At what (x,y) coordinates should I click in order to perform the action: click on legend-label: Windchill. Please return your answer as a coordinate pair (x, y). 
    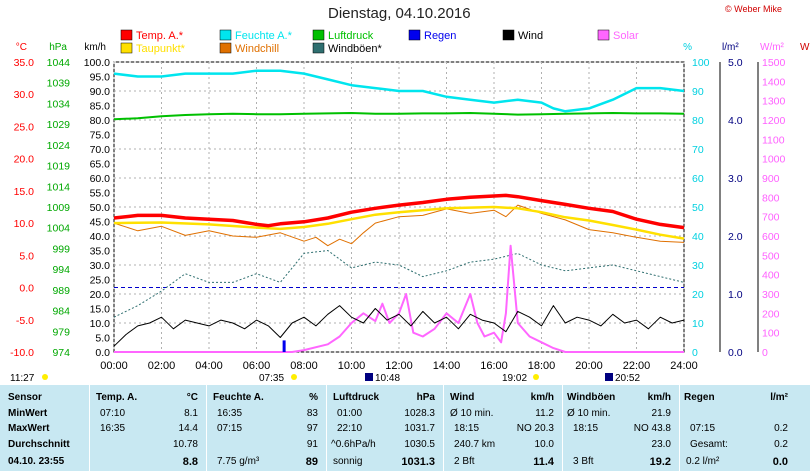
    Looking at the image, I should click on (257, 49).